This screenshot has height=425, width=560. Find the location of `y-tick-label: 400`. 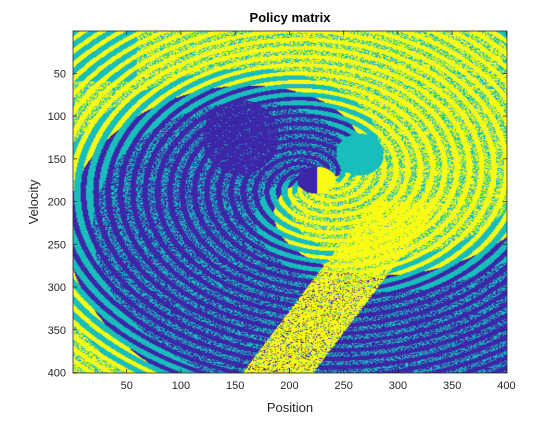

y-tick-label: 400 is located at coordinates (57, 374).